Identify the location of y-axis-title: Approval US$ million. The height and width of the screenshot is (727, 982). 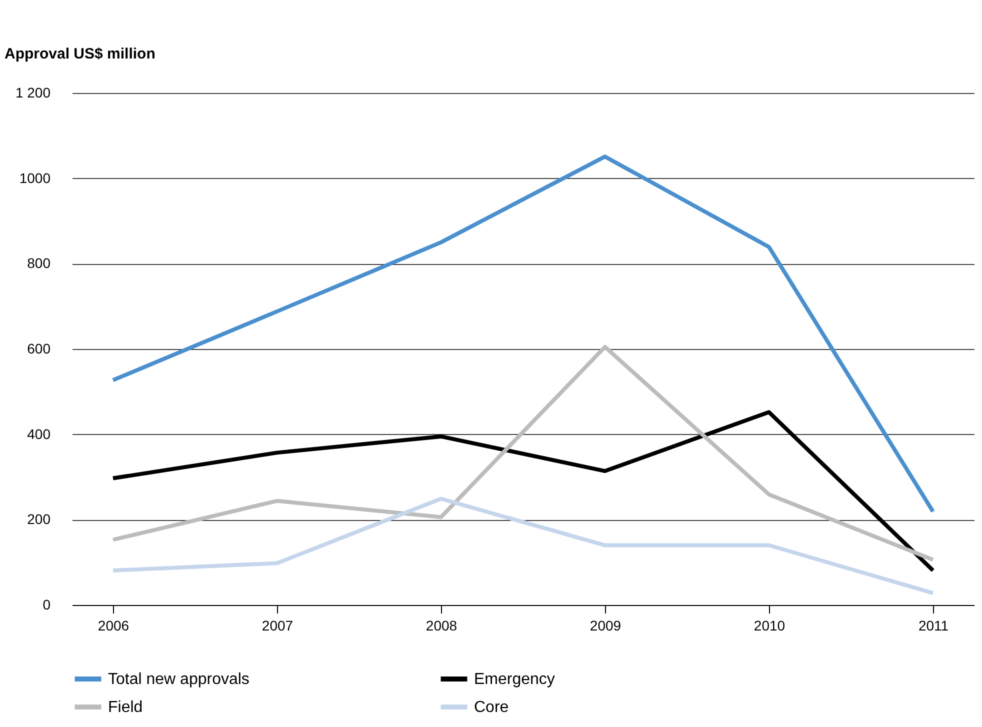
(80, 54).